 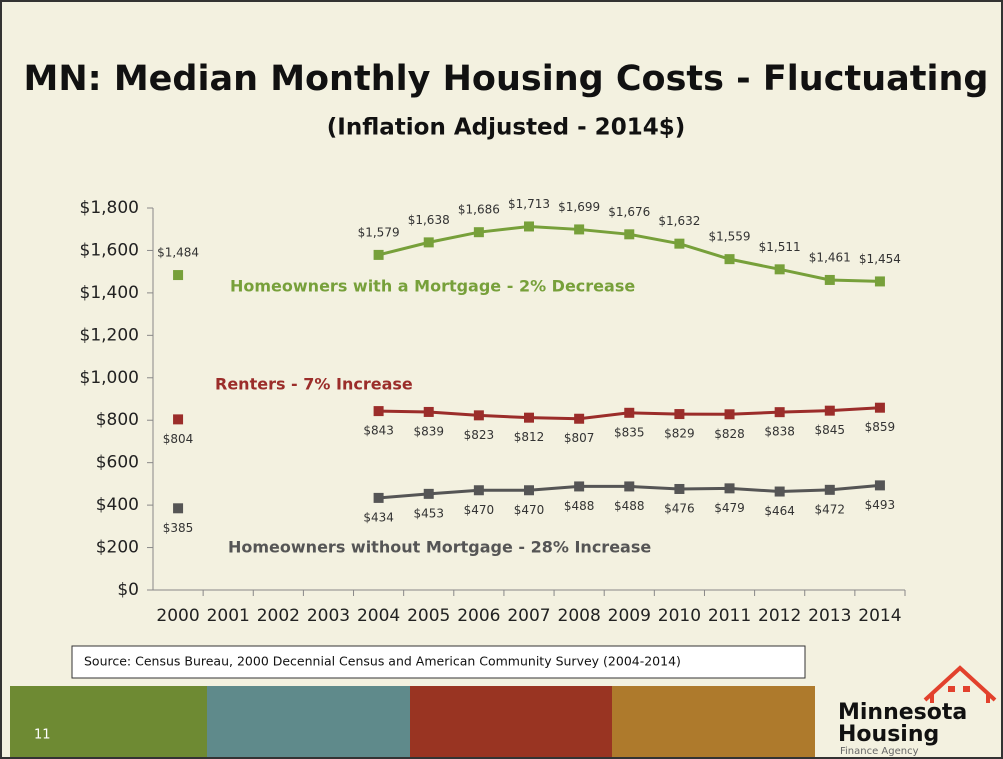 What do you see at coordinates (629, 212) in the screenshot?
I see `data-label: $1,676` at bounding box center [629, 212].